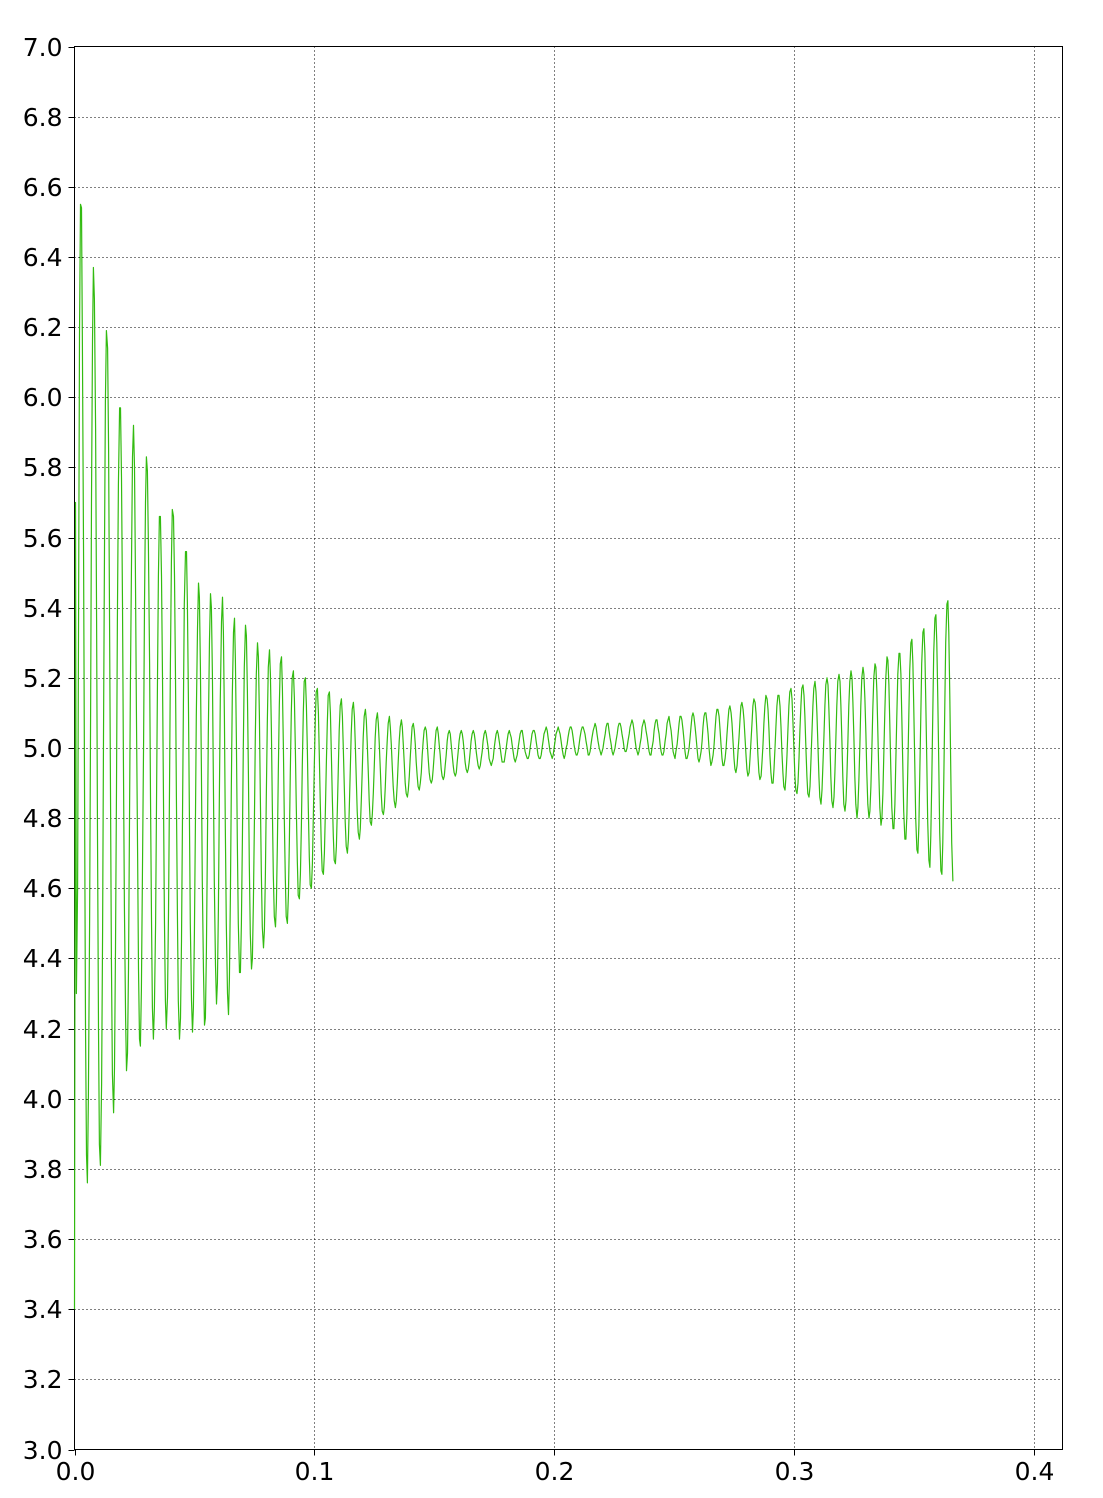 This screenshot has height=1498, width=1103. I want to click on y-tick-label: 6.6, so click(43, 187).